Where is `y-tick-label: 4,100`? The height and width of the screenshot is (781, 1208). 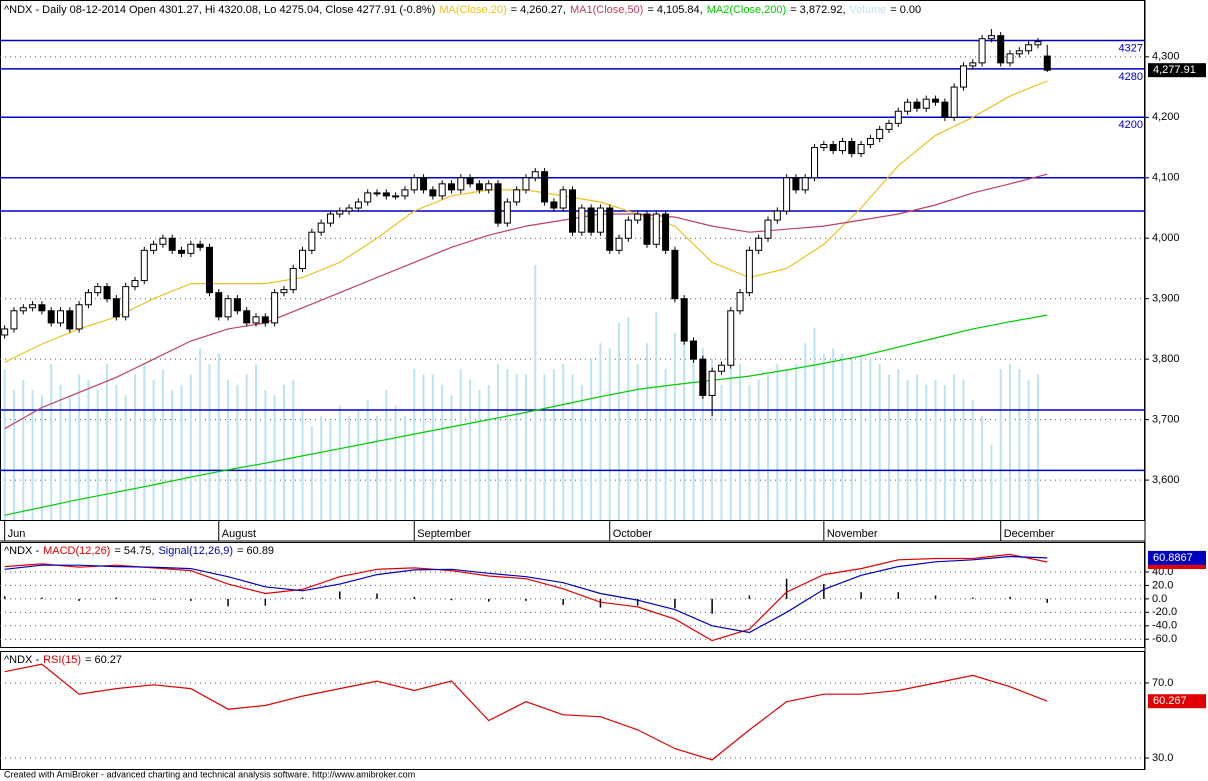 y-tick-label: 4,100 is located at coordinates (1166, 178).